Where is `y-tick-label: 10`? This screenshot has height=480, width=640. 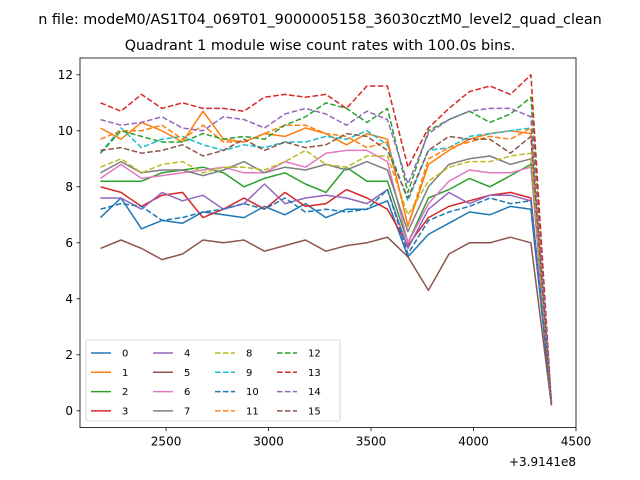 y-tick-label: 10 is located at coordinates (65, 131).